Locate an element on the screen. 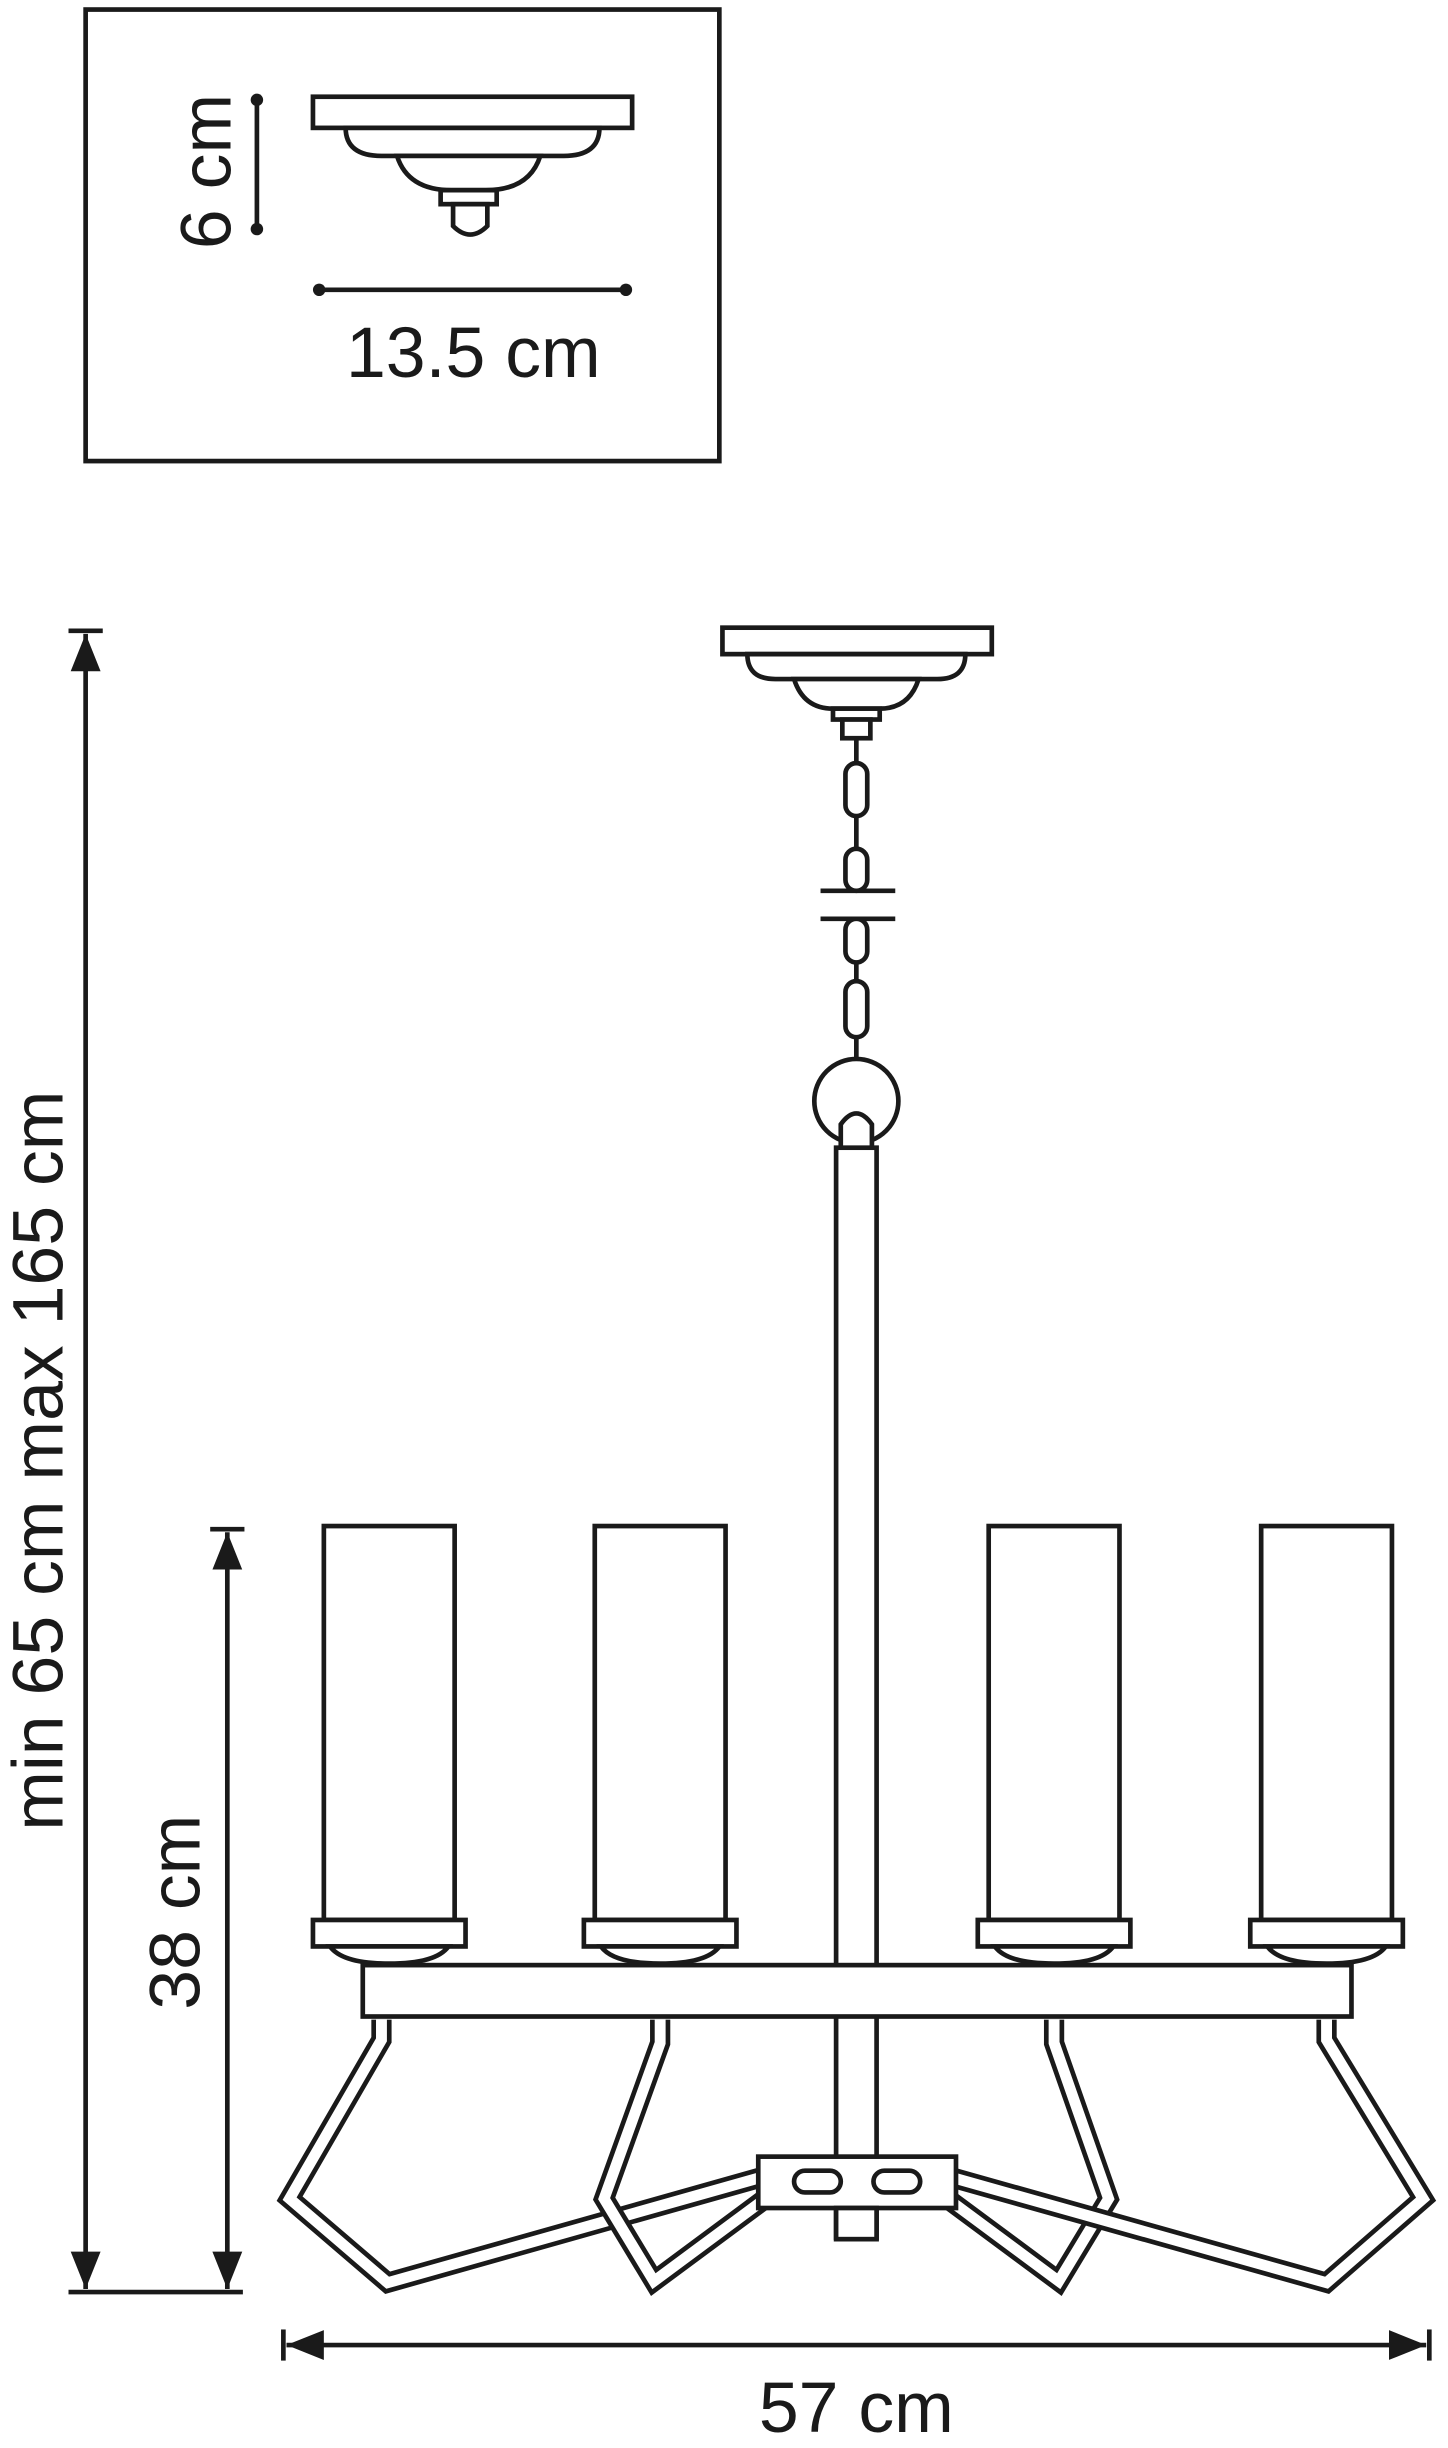 This screenshot has height=2448, width=1448. body-height-dimension: 38 cm is located at coordinates (190, 1907).